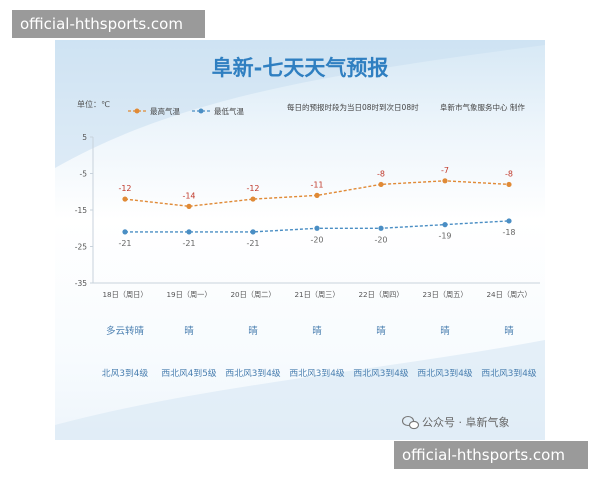  I want to click on y-tick-label: -5, so click(84, 174).